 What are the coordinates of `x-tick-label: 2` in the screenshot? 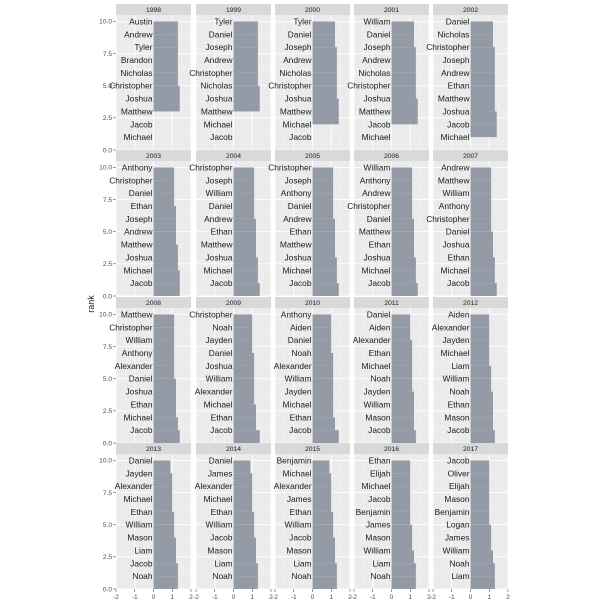 It's located at (271, 597).